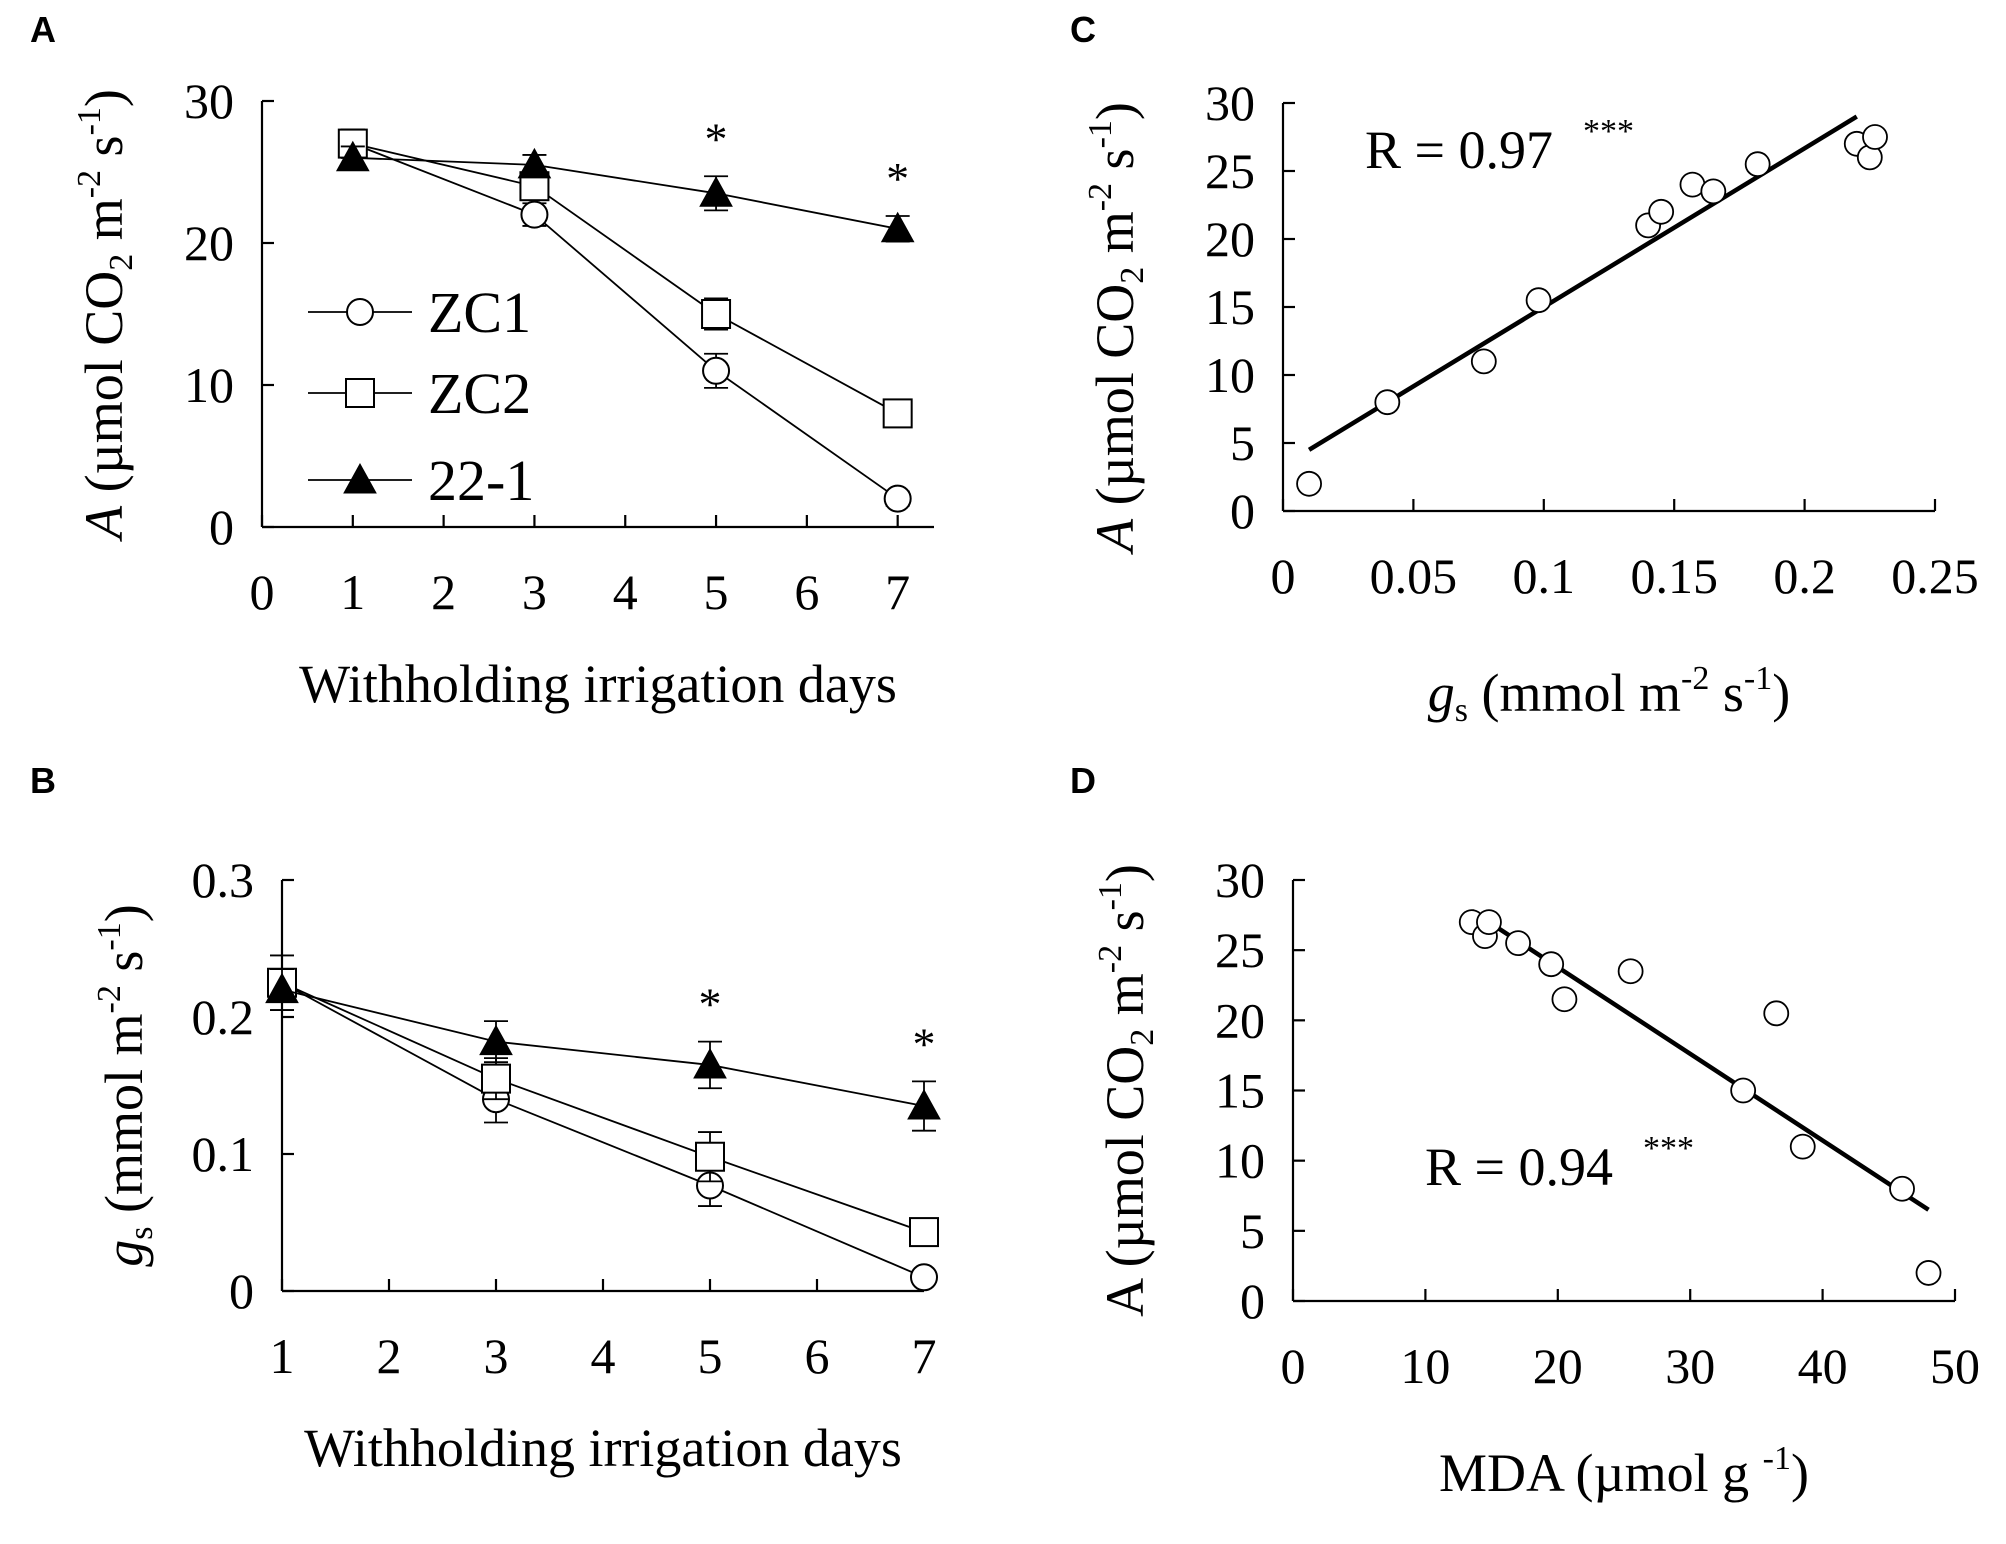 The height and width of the screenshot is (1544, 2006). I want to click on x-tick-label: 10, so click(1425, 1366).